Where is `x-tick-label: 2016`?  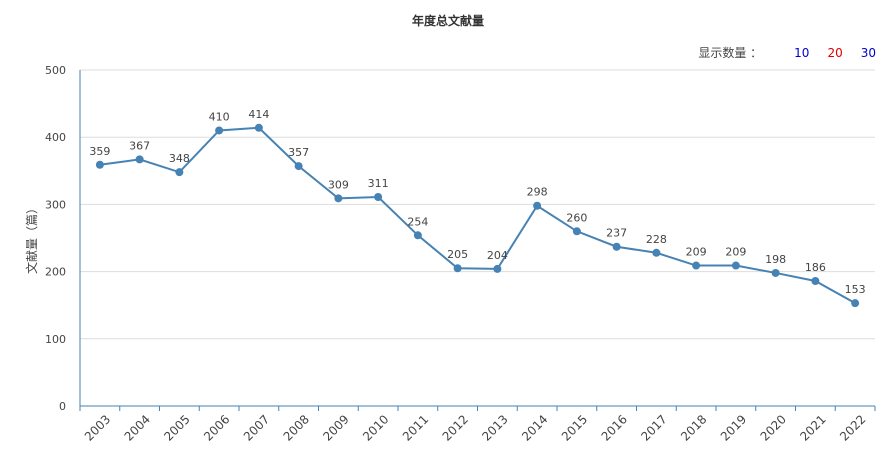 x-tick-label: 2016 is located at coordinates (614, 427).